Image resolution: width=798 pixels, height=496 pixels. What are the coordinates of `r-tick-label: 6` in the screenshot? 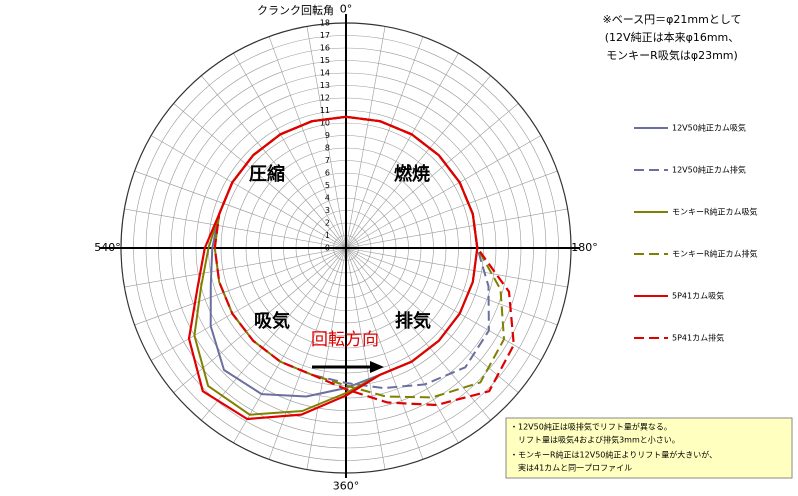 It's located at (327, 173).